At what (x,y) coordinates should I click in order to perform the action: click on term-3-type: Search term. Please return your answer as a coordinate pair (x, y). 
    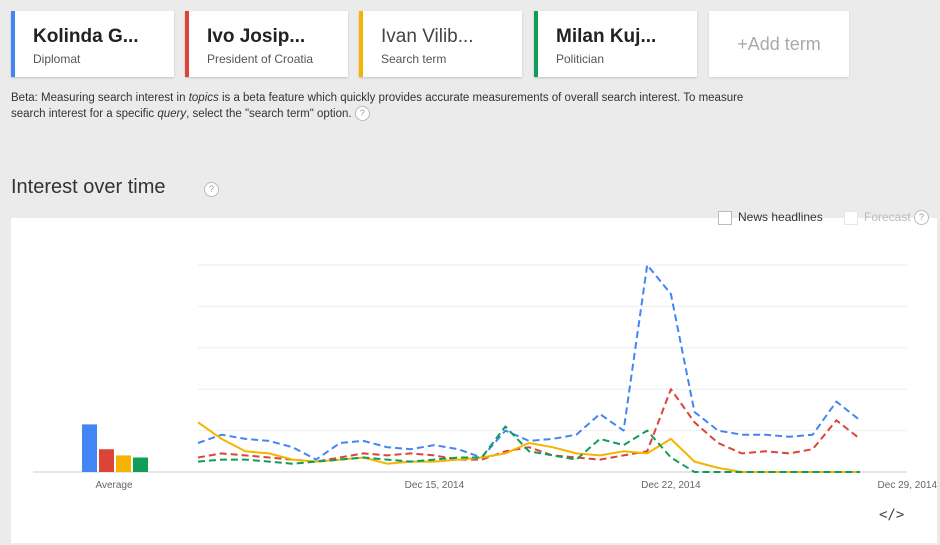
    Looking at the image, I should click on (414, 59).